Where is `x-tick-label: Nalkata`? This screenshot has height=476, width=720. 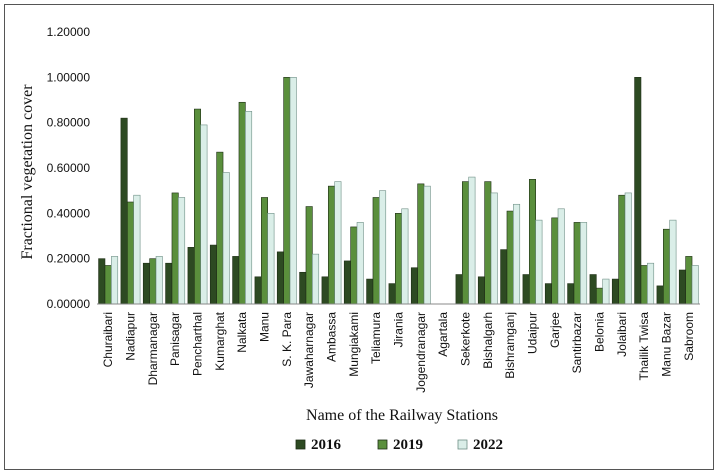 x-tick-label: Nalkata is located at coordinates (242, 332).